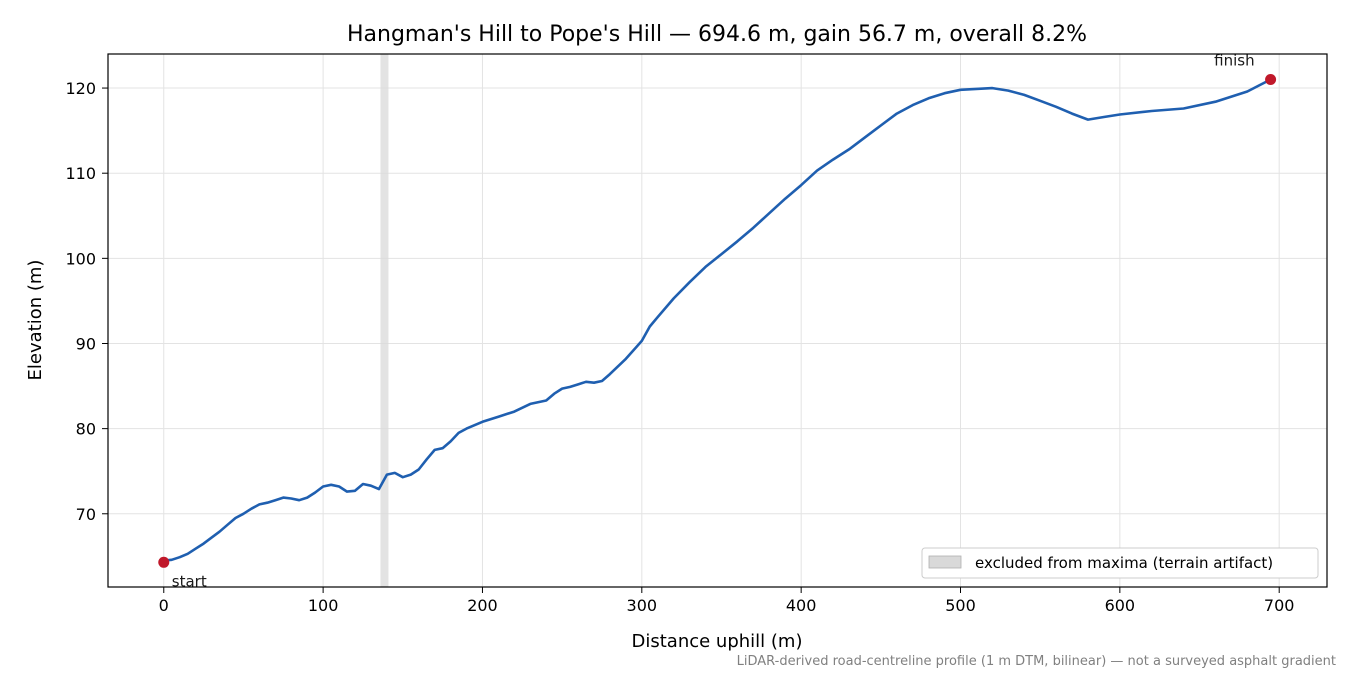 The width and height of the screenshot is (1350, 675). I want to click on x-tick-label: 300, so click(642, 605).